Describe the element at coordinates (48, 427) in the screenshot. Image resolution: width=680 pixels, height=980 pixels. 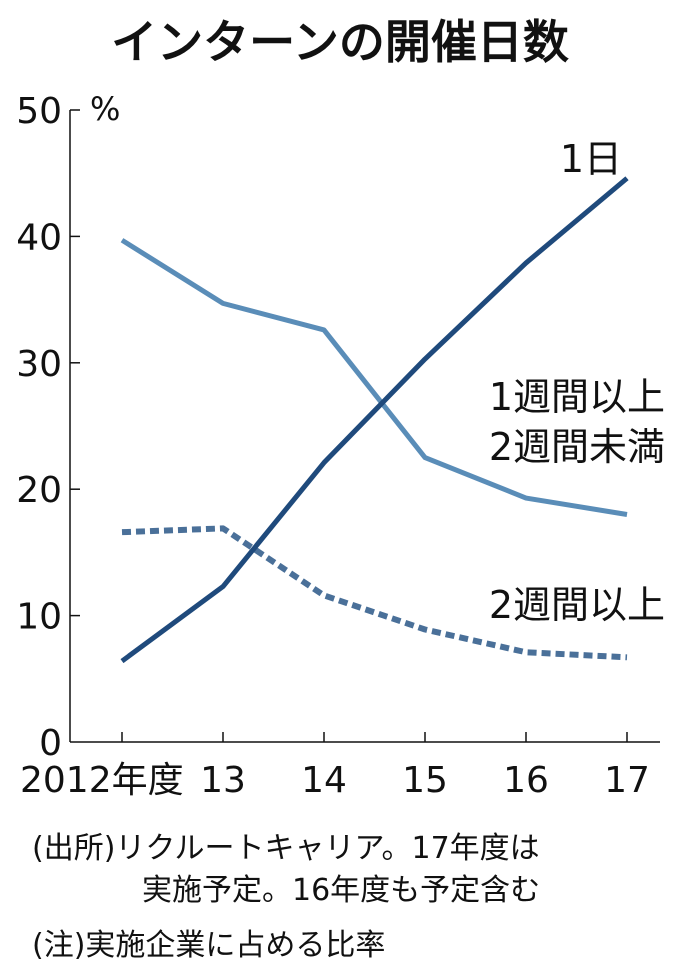
I see `y-axis: 0 10 20 30 40 50` at that location.